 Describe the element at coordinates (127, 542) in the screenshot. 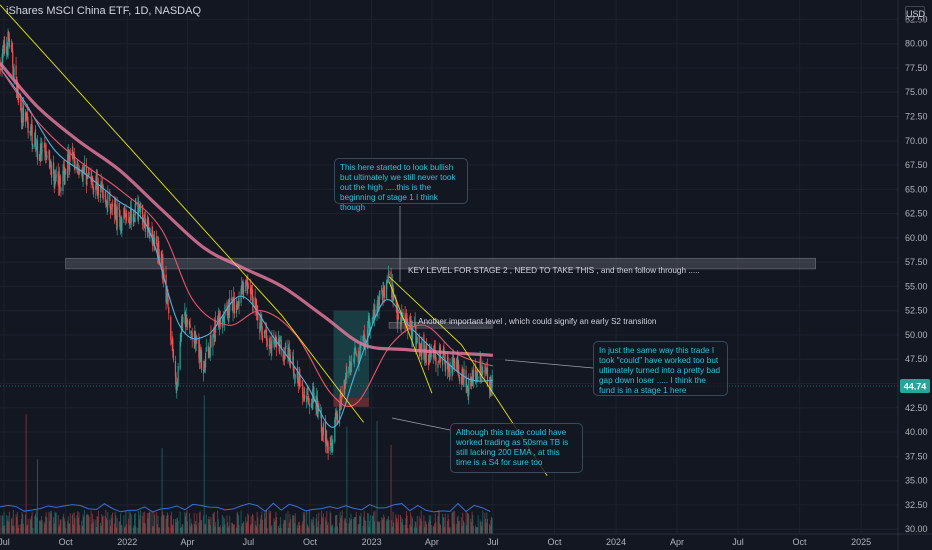

I see `x-tick-label: 2022` at that location.